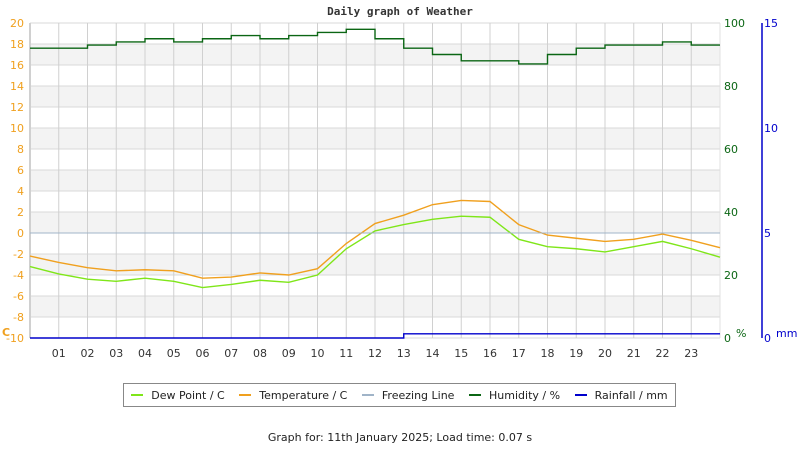  I want to click on y-axis-left-tick: 8, so click(20, 149).